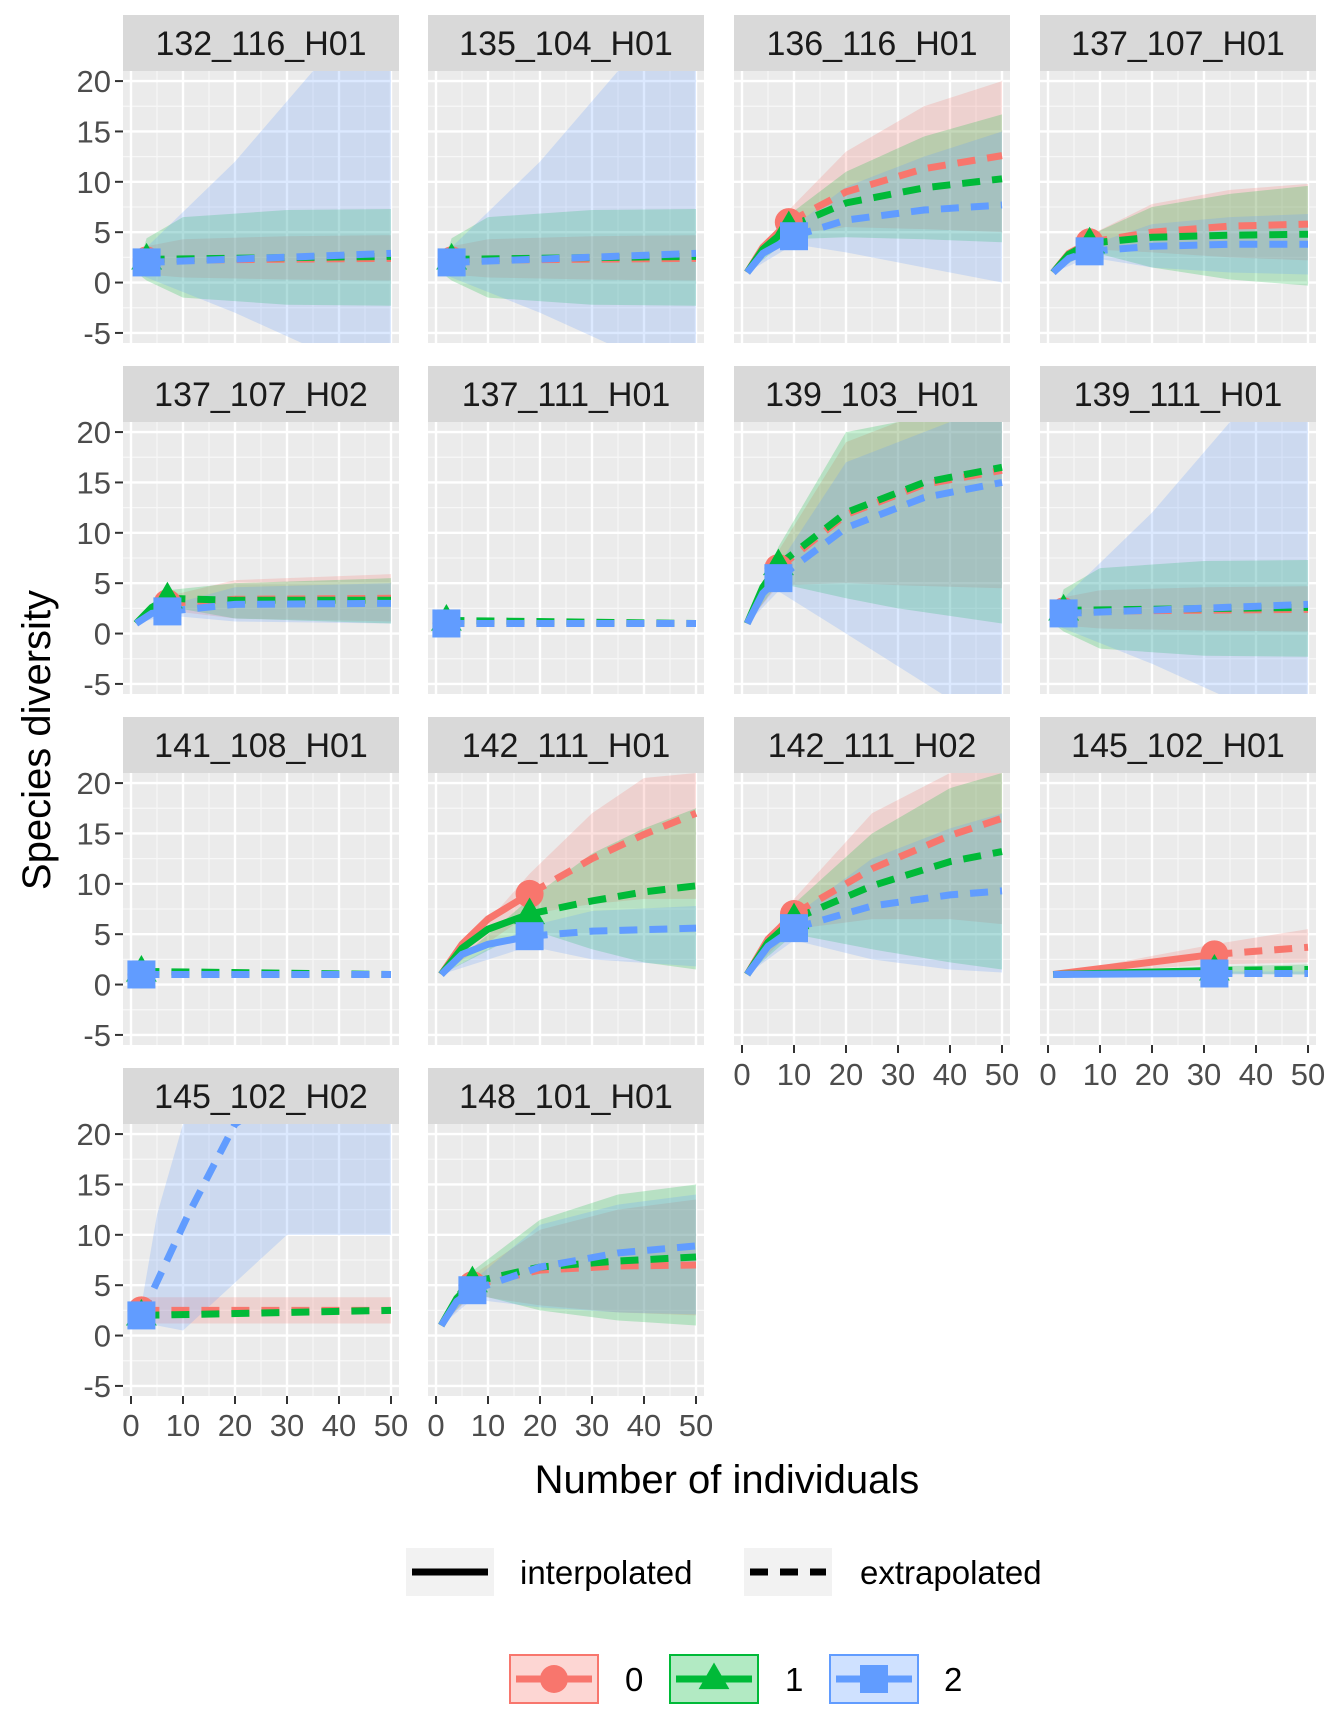  I want to click on facet-panel: 145_102_H01 0 10 20 30 40 50, so click(1182, 904).